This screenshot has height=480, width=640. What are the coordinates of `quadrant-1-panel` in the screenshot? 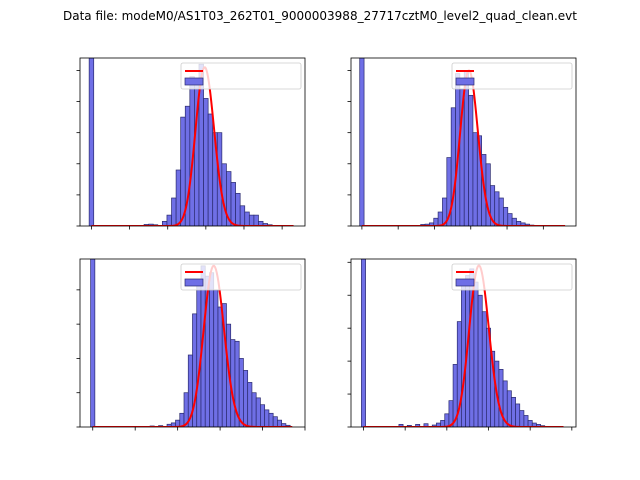 It's located at (462, 143).